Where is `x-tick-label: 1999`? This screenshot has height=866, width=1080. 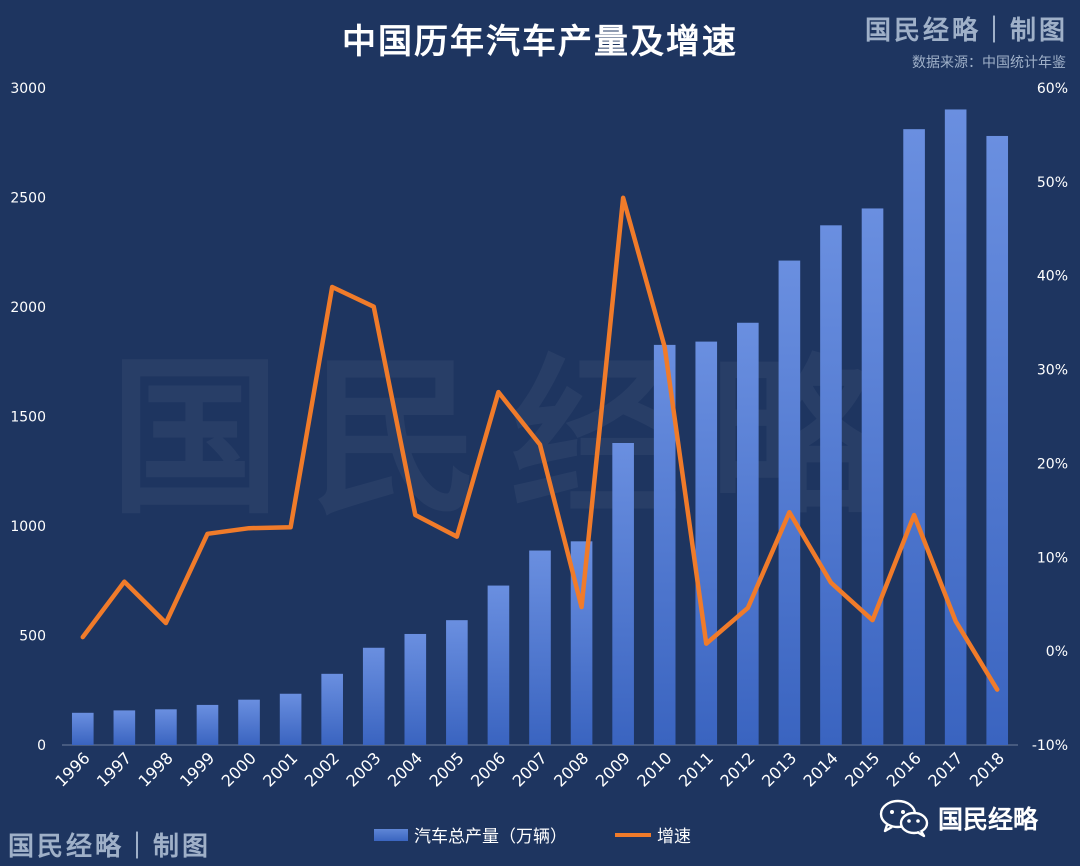
x-tick-label: 1999 is located at coordinates (197, 769).